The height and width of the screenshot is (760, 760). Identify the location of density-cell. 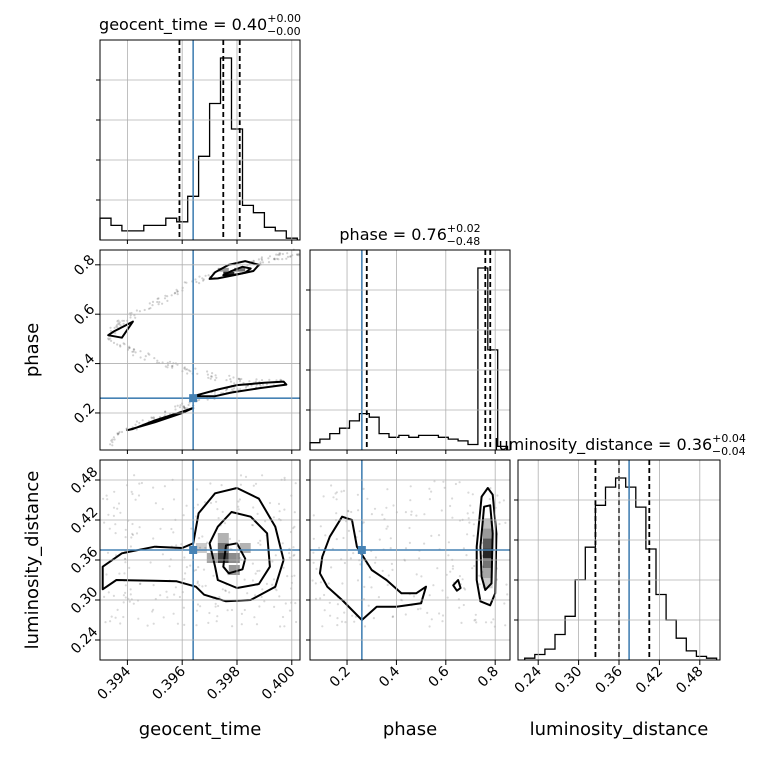
(487, 553).